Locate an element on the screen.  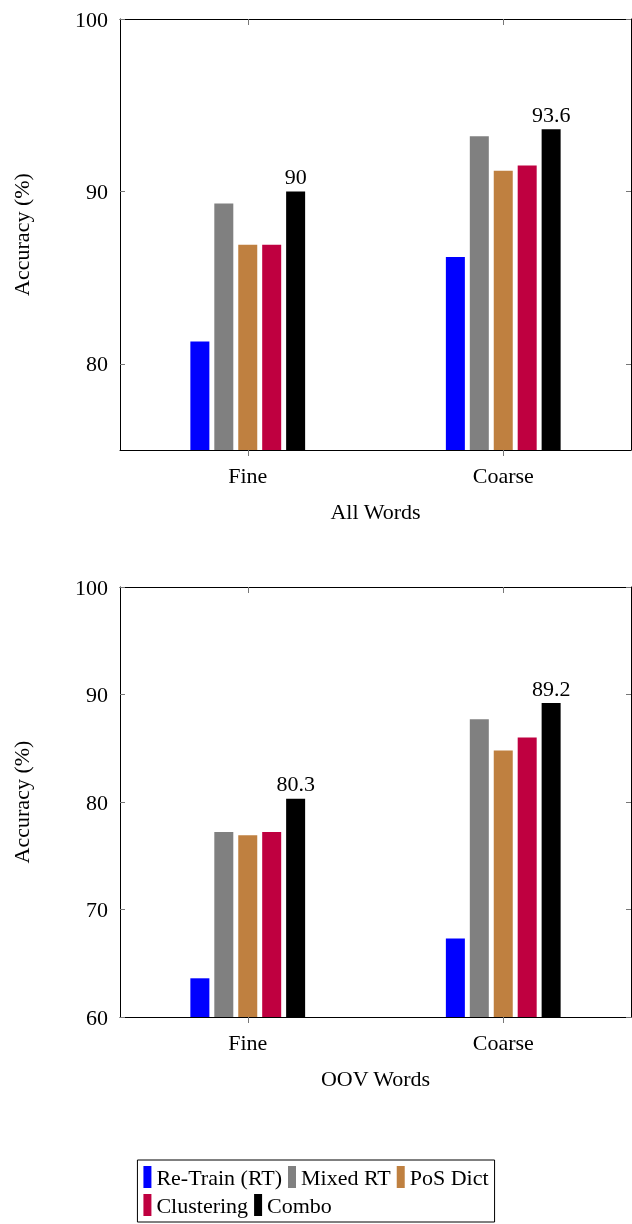
legend-label: Combo is located at coordinates (299, 1205).